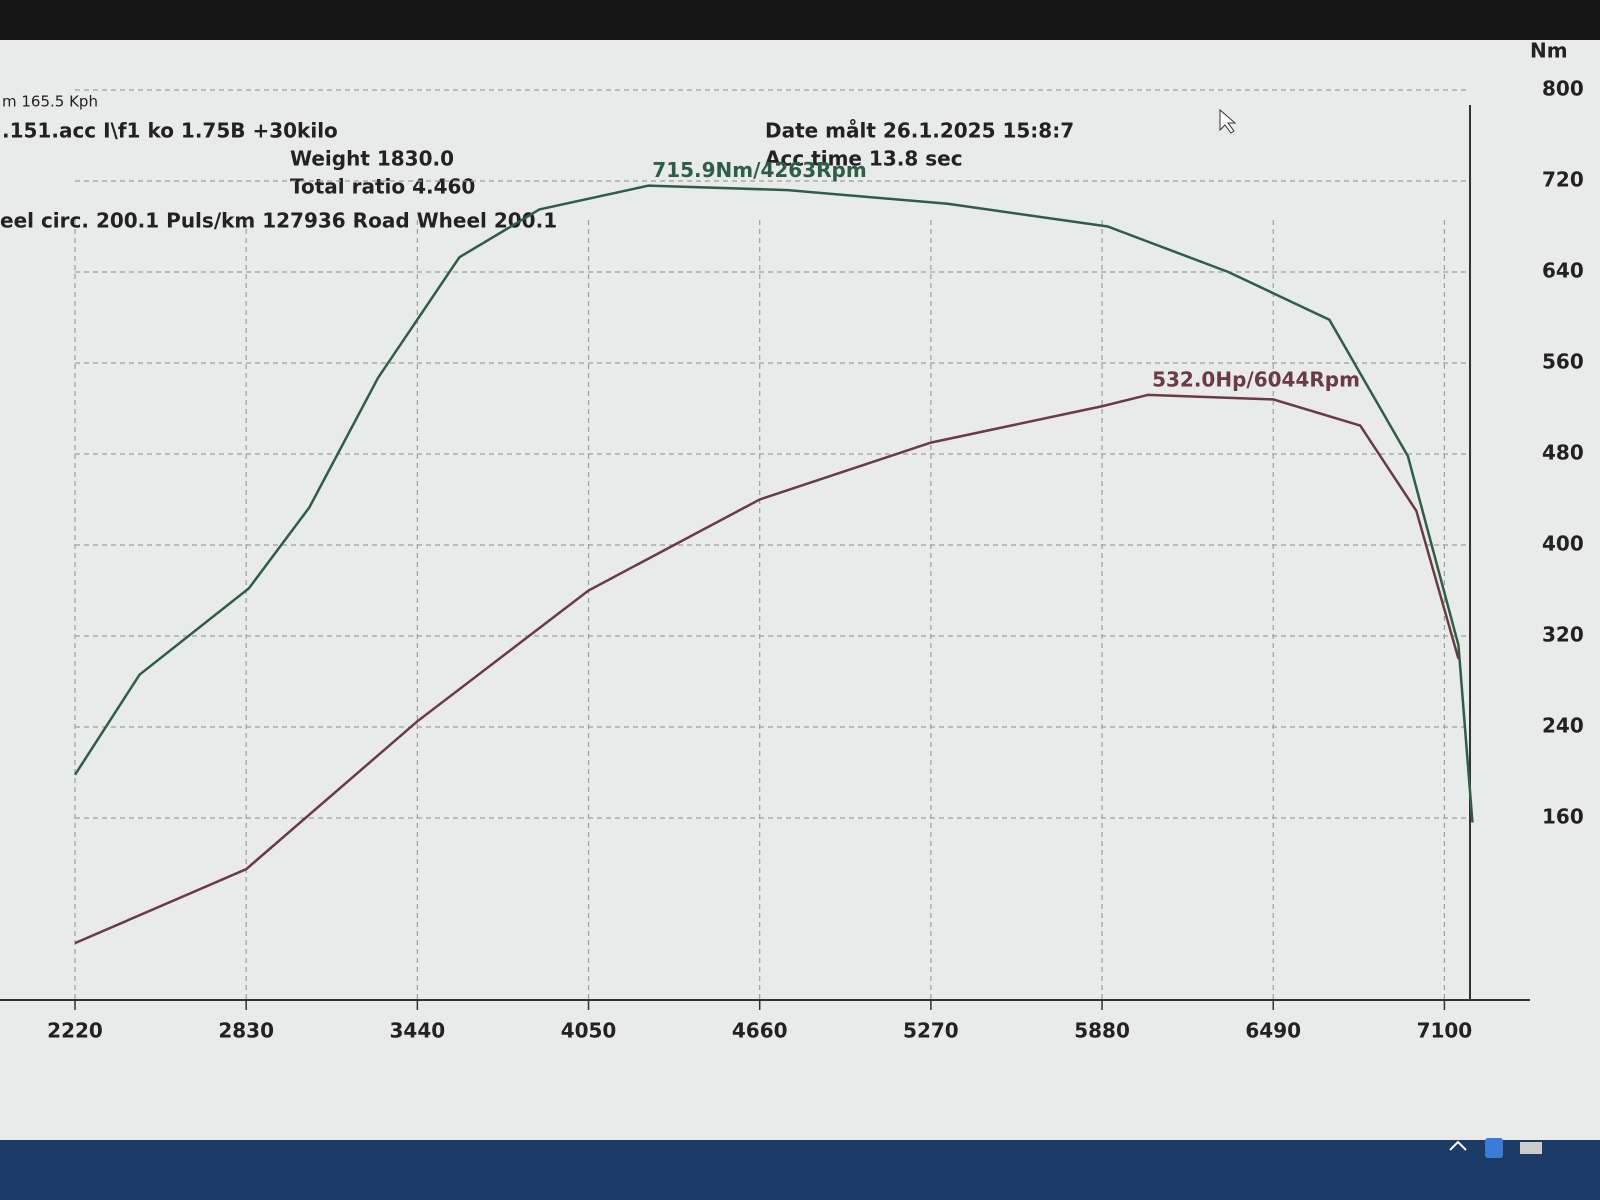 Image resolution: width=1600 pixels, height=1200 pixels. Describe the element at coordinates (246, 1031) in the screenshot. I see `x-tick-label: 2830` at that location.